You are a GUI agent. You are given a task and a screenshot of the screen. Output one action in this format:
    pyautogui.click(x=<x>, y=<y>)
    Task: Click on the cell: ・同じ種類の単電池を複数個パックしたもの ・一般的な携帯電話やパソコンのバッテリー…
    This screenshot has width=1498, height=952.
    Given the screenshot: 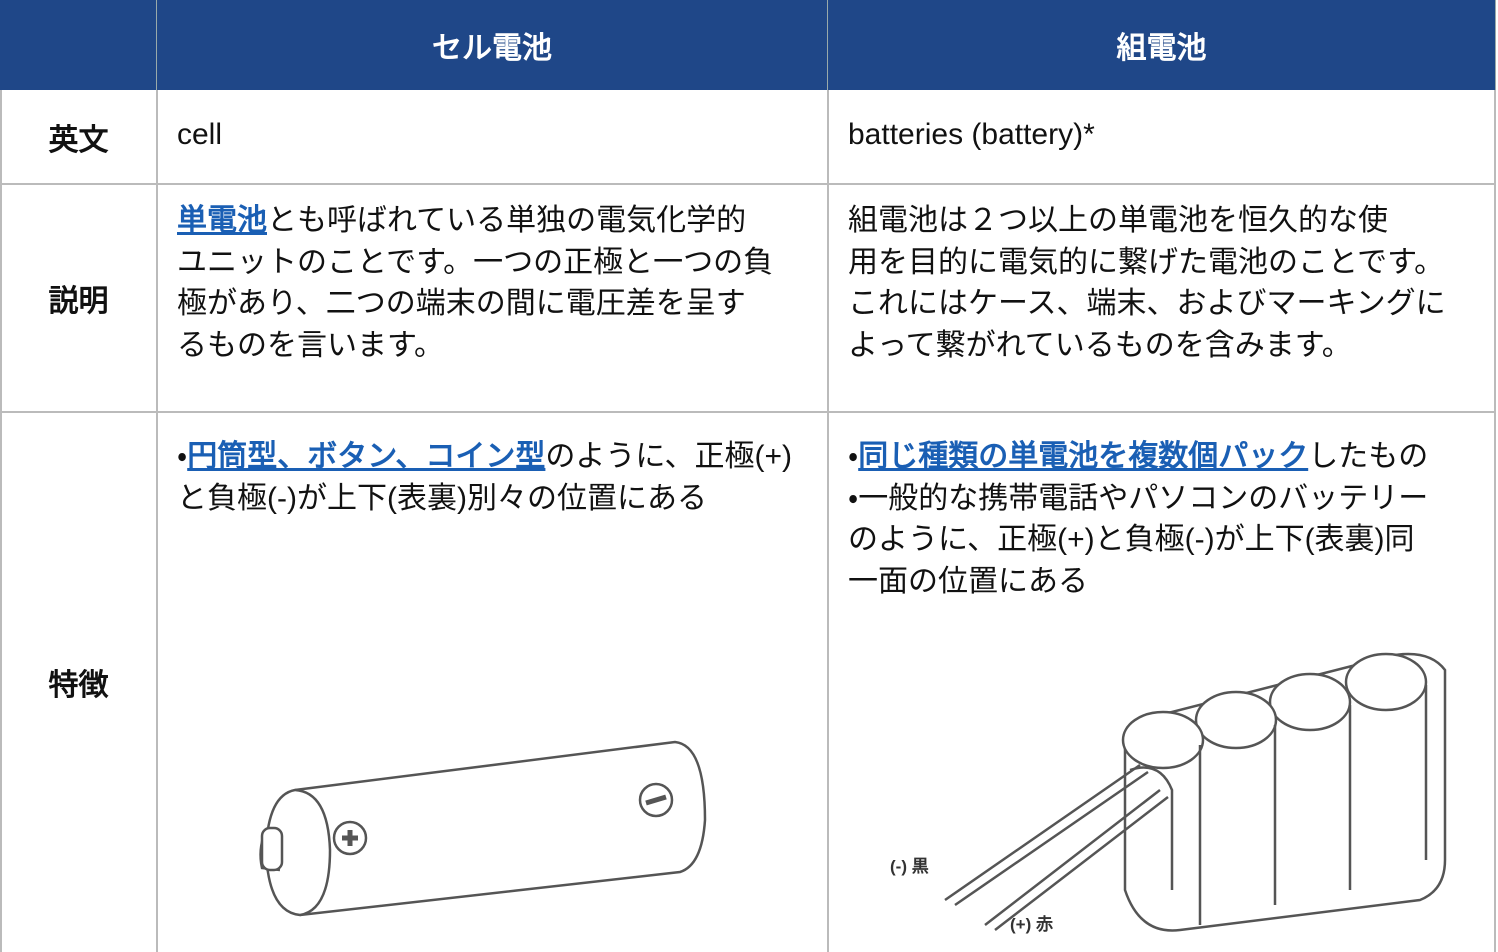 What is the action you would take?
    pyautogui.click(x=1138, y=519)
    